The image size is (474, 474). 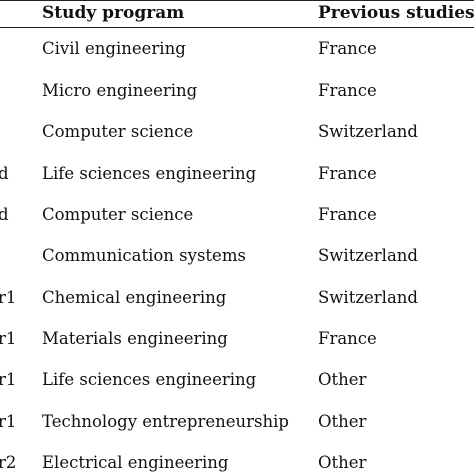 What do you see at coordinates (165, 421) in the screenshot?
I see `row-study-program: Technology entrepreneurship` at bounding box center [165, 421].